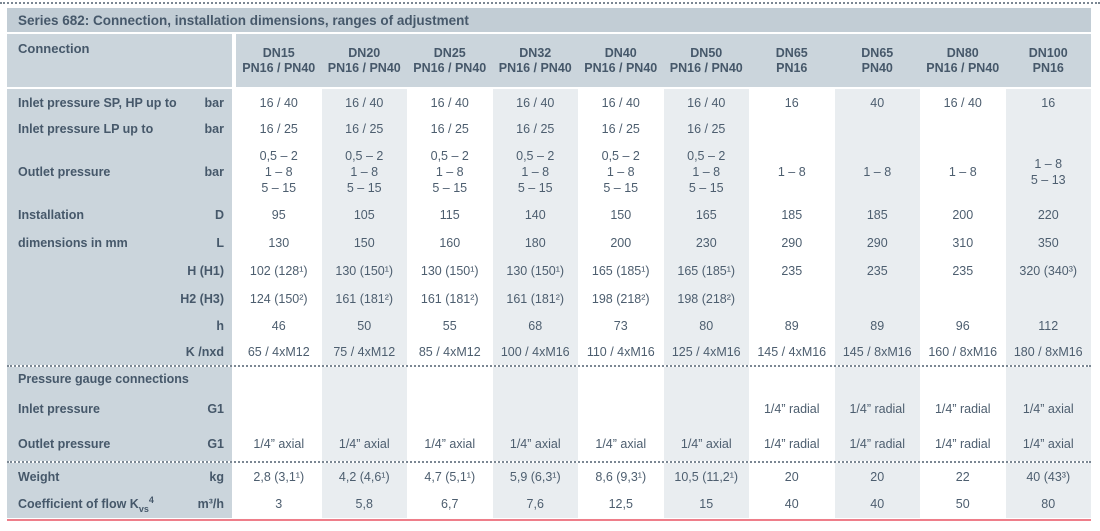 The height and width of the screenshot is (531, 1100). I want to click on data-cell: 230, so click(706, 243).